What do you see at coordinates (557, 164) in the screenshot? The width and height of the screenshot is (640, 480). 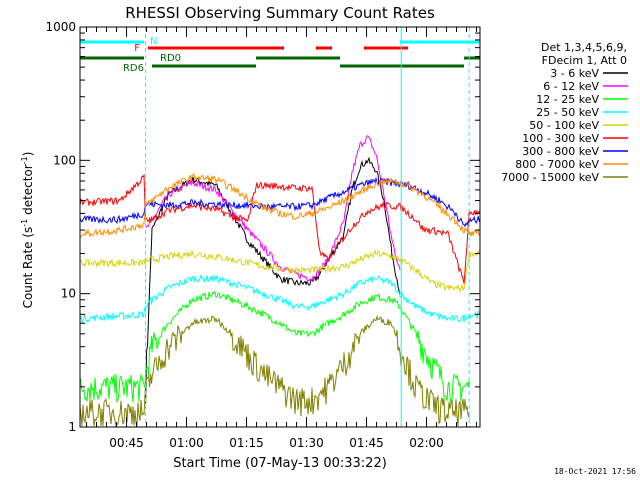 I see `legend-entry-label: 800 - 7000 keV` at bounding box center [557, 164].